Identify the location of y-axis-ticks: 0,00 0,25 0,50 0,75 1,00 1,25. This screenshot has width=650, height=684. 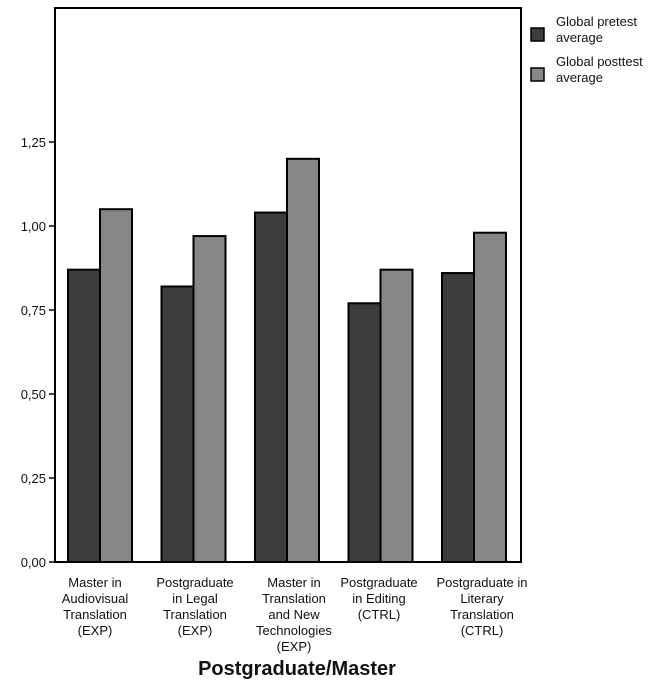
(38, 352).